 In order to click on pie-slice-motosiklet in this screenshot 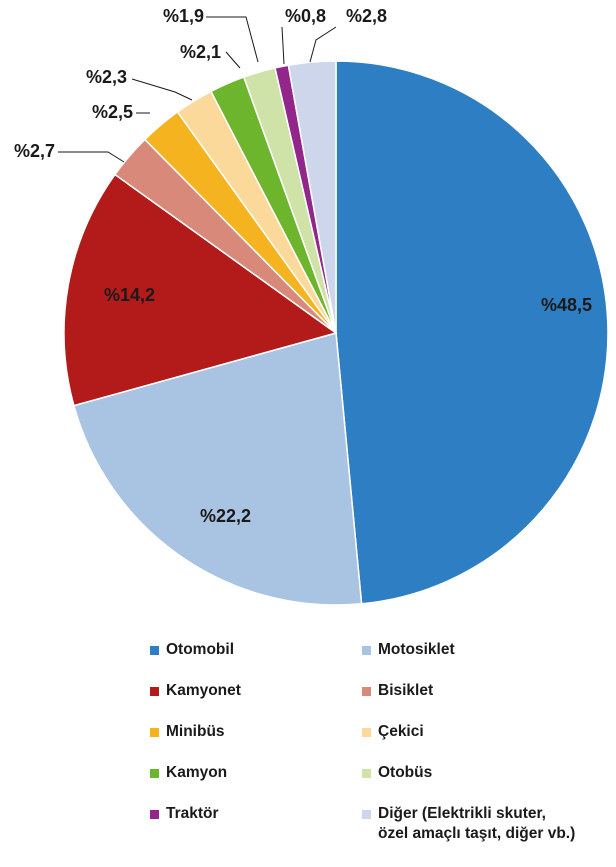, I will do `click(217, 469)`.